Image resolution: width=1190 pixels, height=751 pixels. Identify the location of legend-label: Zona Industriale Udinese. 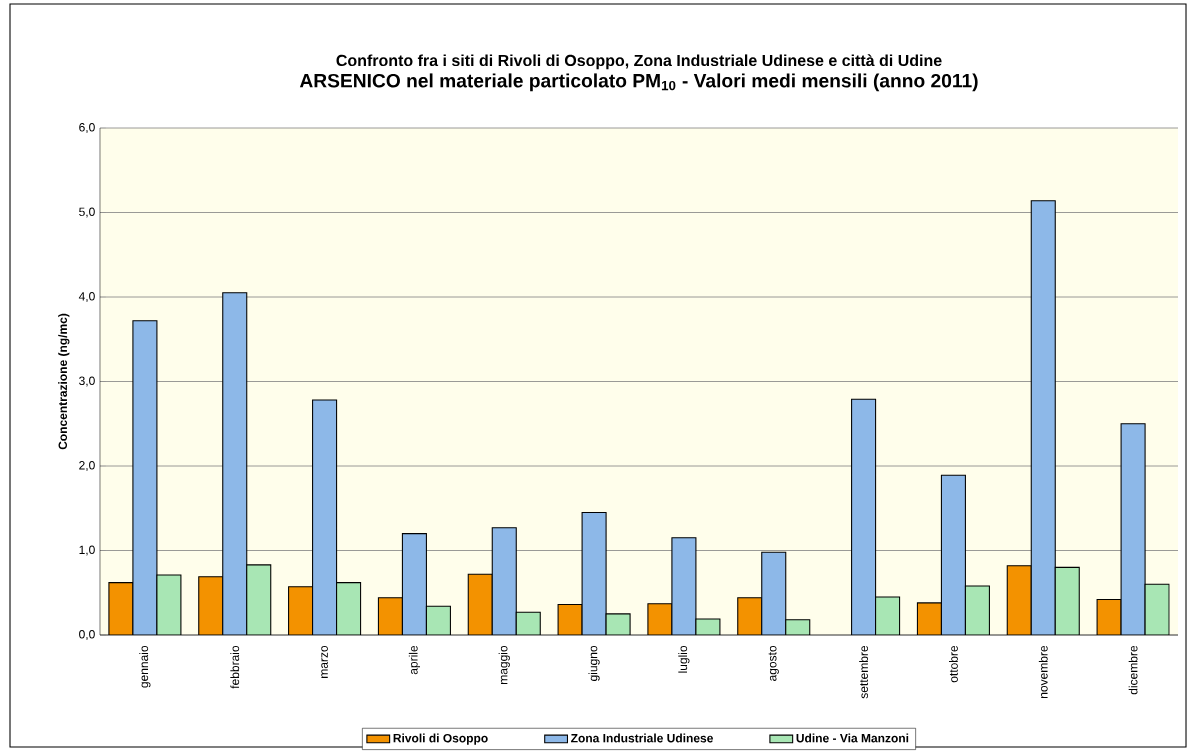
(642, 738).